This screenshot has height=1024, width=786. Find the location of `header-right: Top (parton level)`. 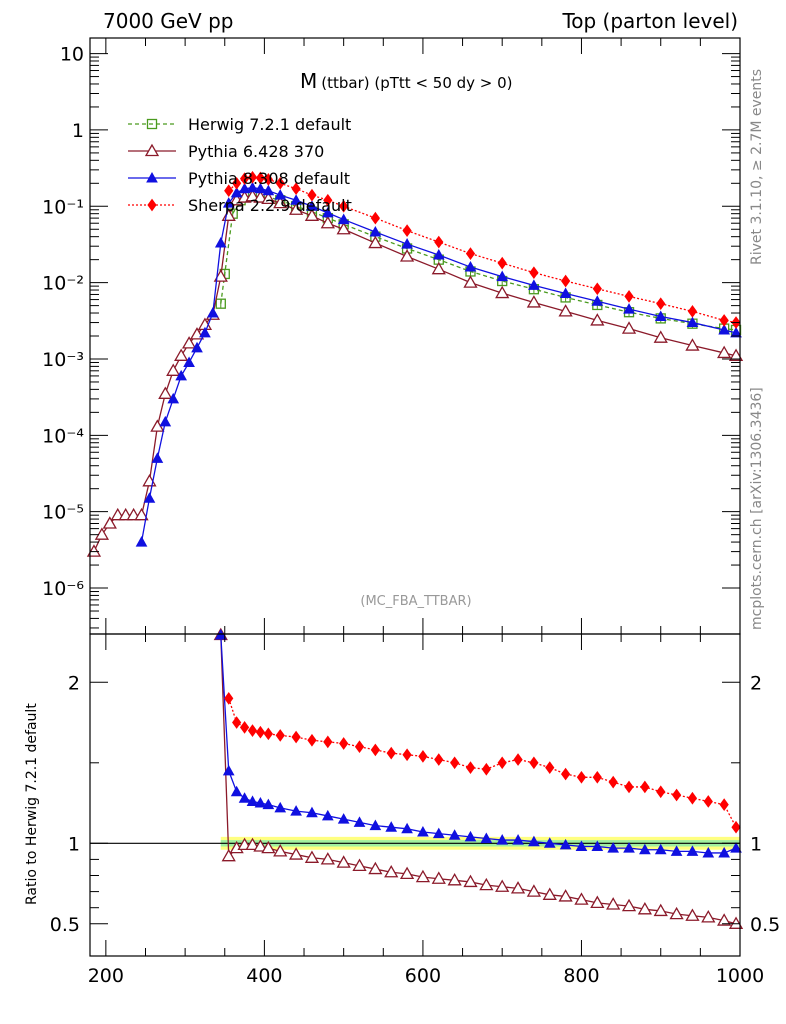

header-right: Top (parton level) is located at coordinates (649, 21).